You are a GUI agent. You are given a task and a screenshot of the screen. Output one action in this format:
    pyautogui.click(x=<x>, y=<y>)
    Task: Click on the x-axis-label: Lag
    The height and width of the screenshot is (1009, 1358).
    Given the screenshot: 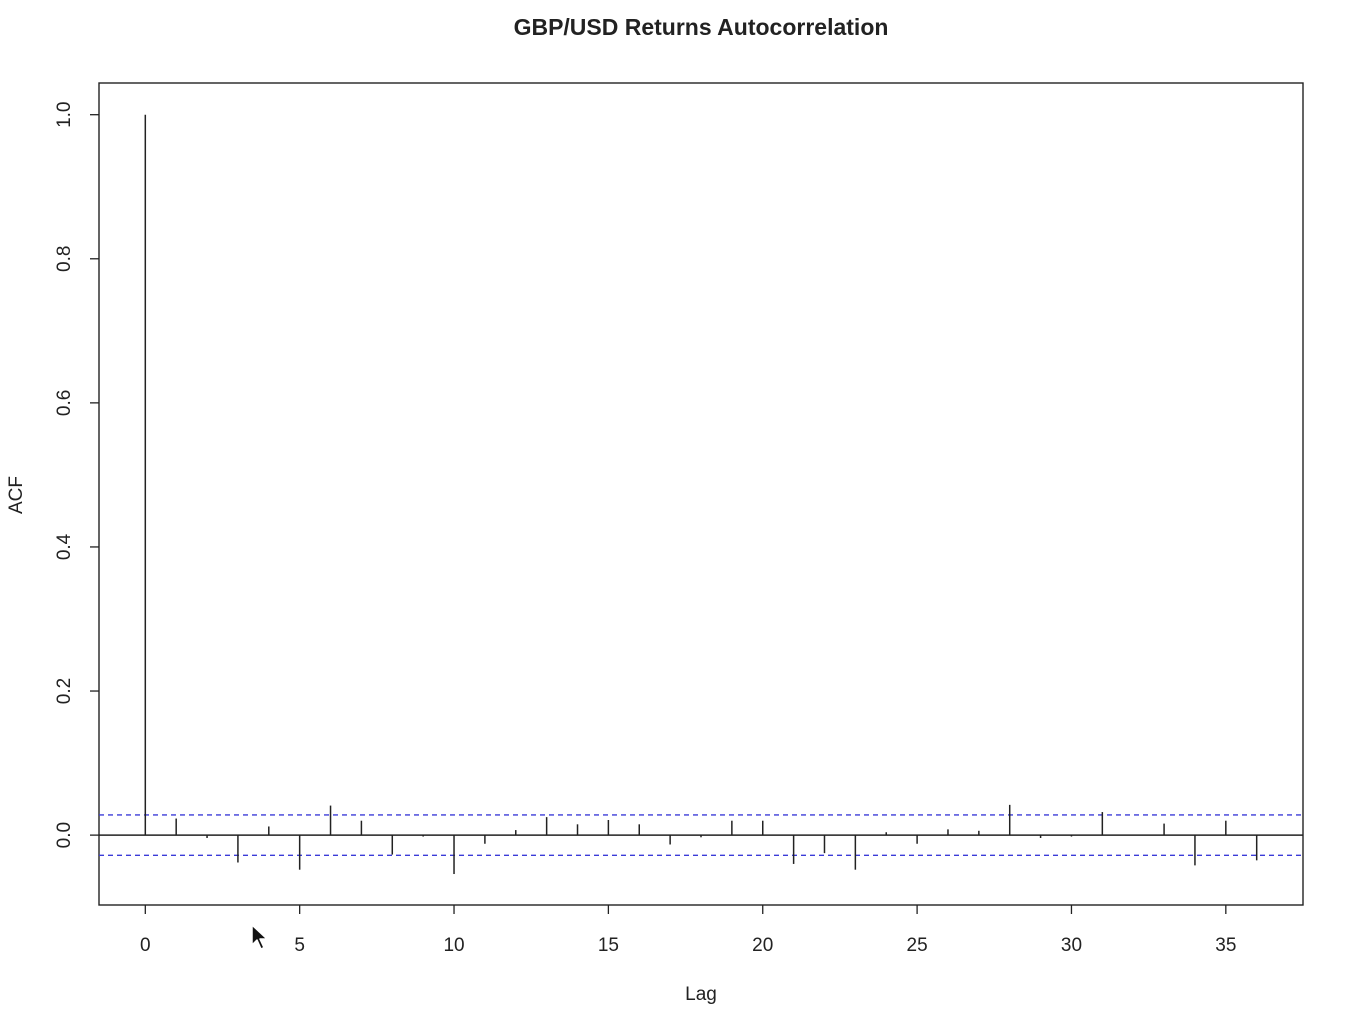 What is the action you would take?
    pyautogui.click(x=701, y=994)
    